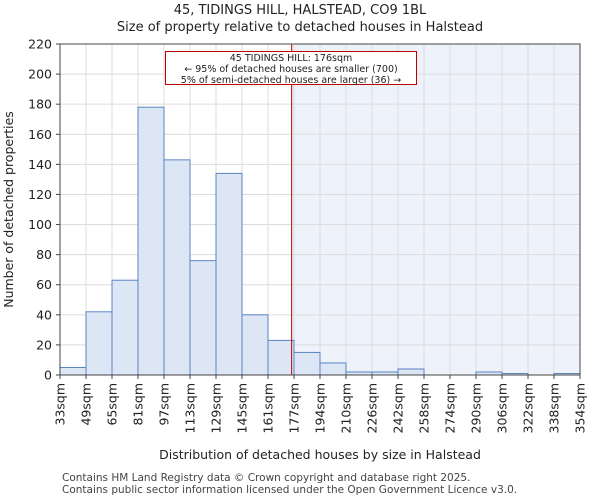 This screenshot has width=600, height=500. What do you see at coordinates (268, 408) in the screenshot?
I see `x-tick-label: 161sqm` at bounding box center [268, 408].